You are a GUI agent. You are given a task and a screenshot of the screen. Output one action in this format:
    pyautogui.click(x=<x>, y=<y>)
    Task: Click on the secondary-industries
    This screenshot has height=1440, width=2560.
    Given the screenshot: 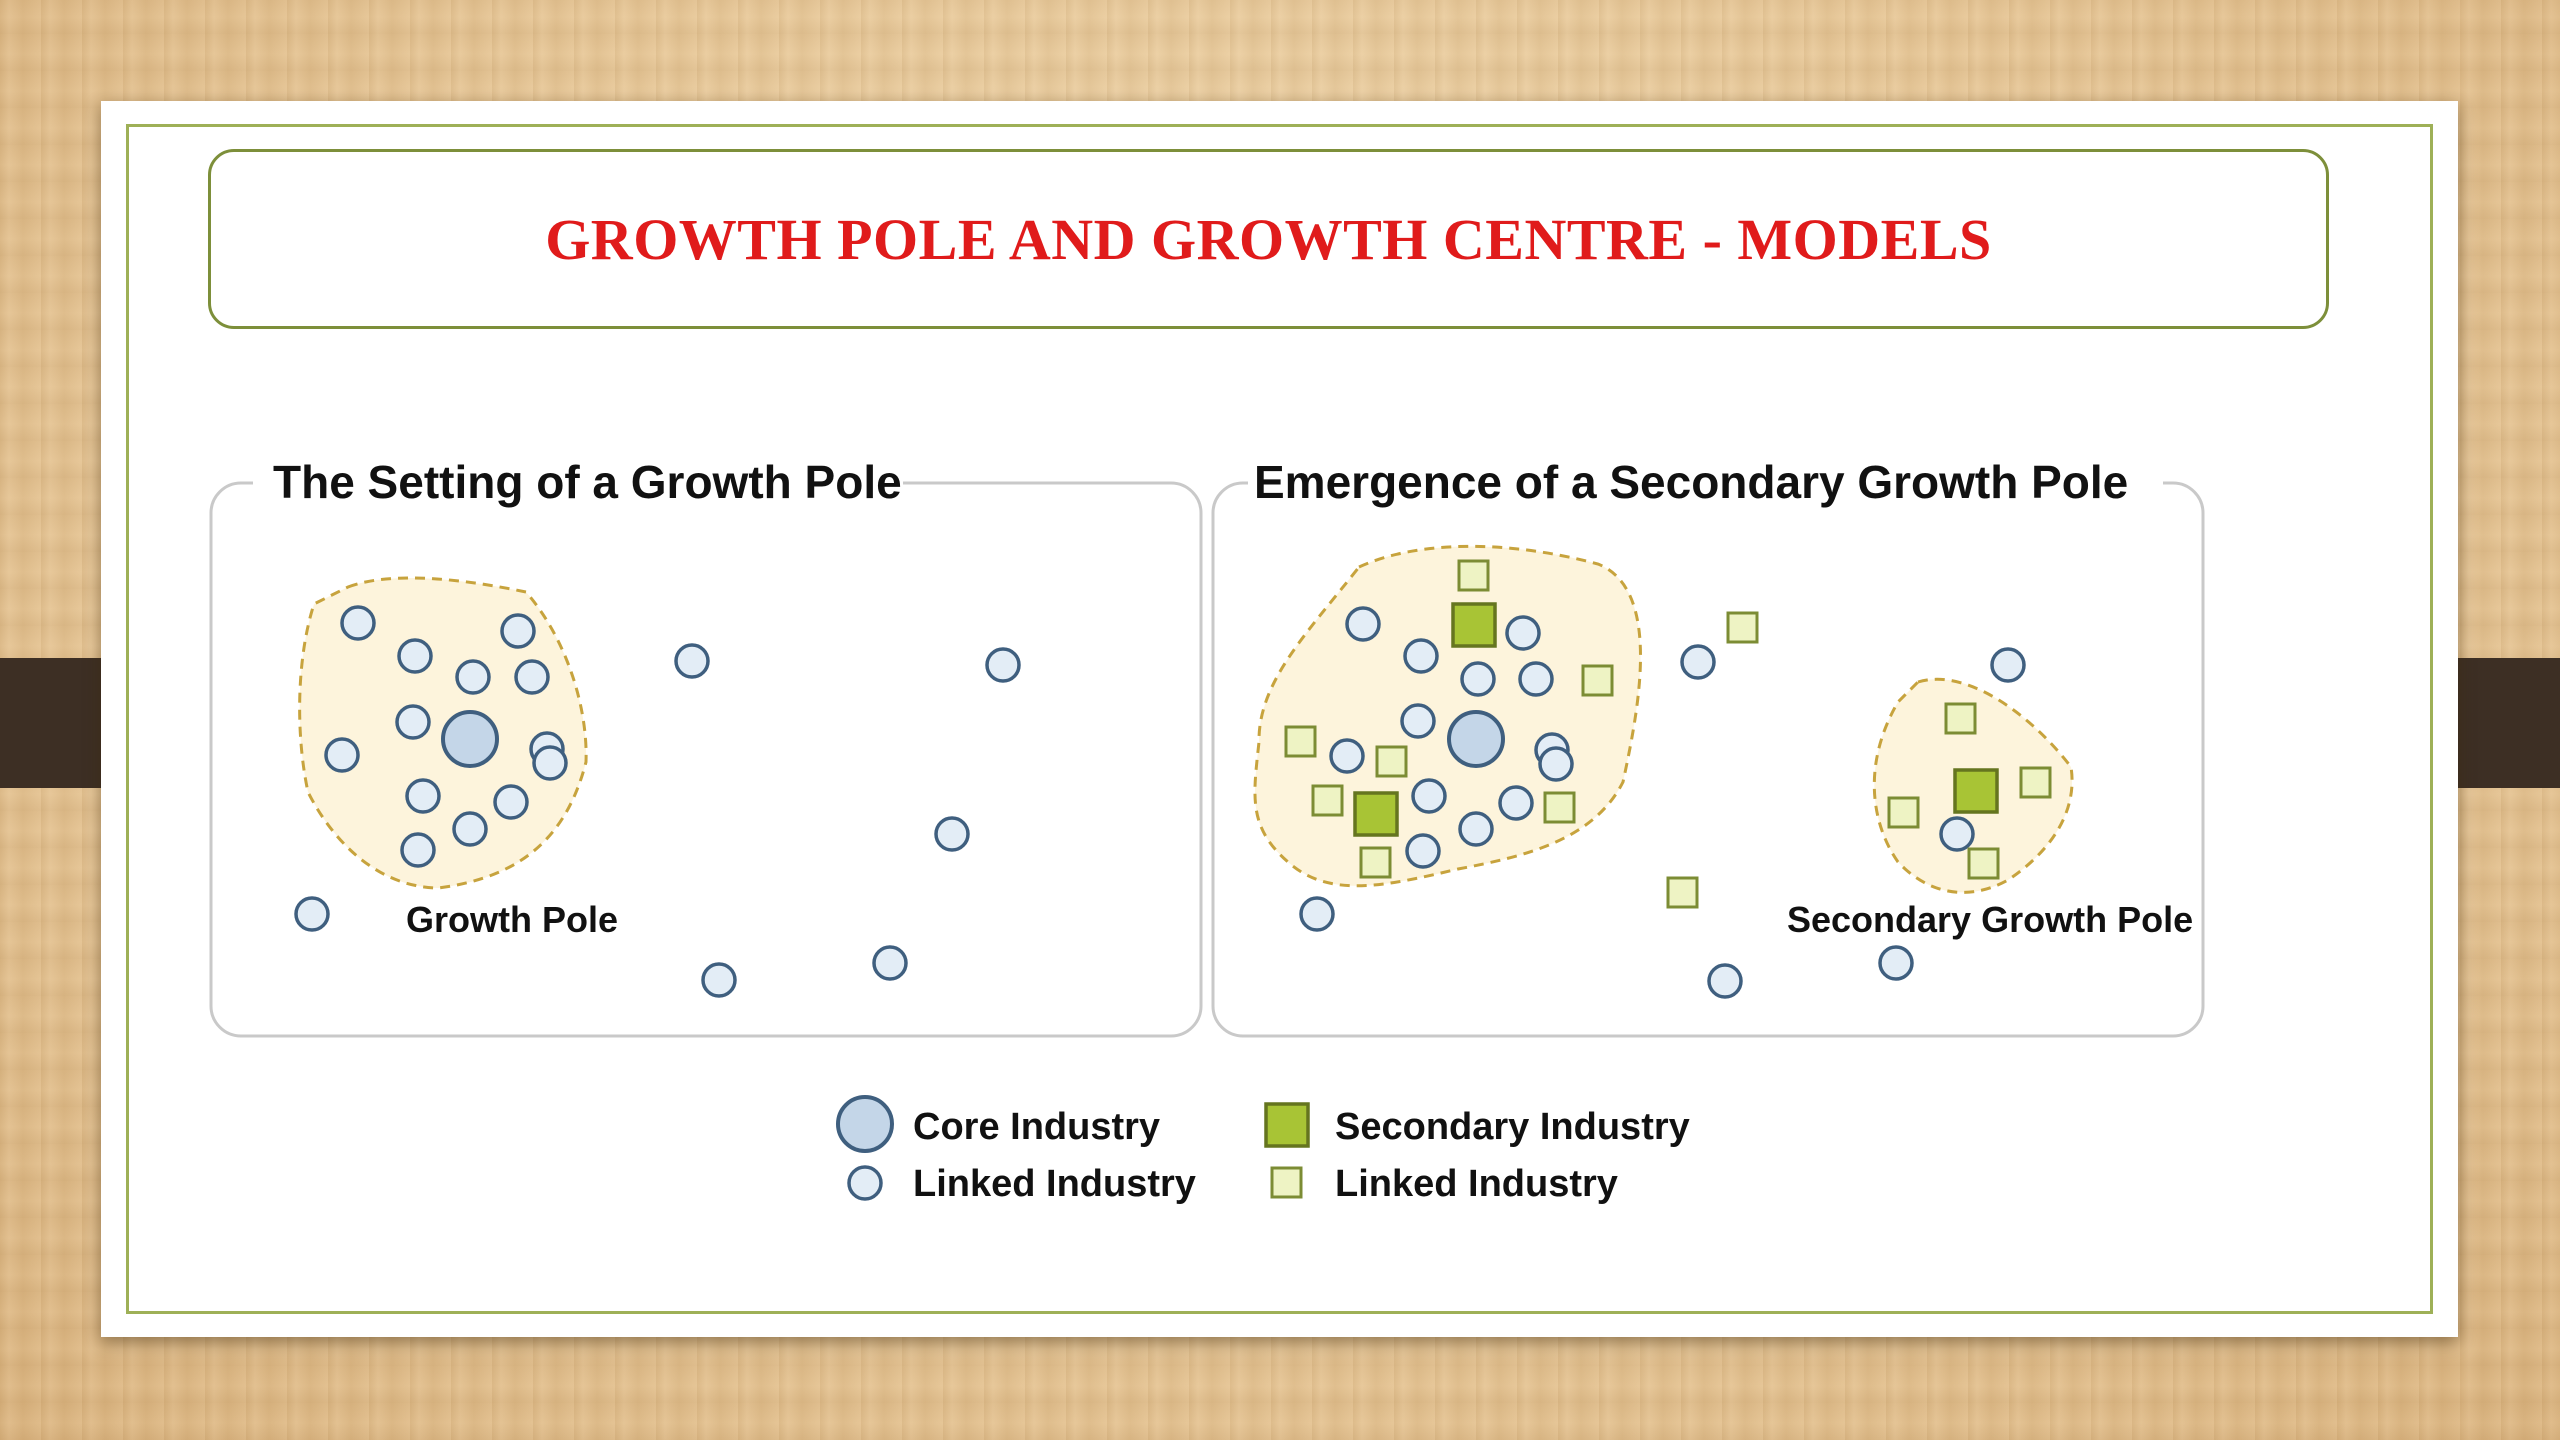 What is the action you would take?
    pyautogui.click(x=1676, y=719)
    